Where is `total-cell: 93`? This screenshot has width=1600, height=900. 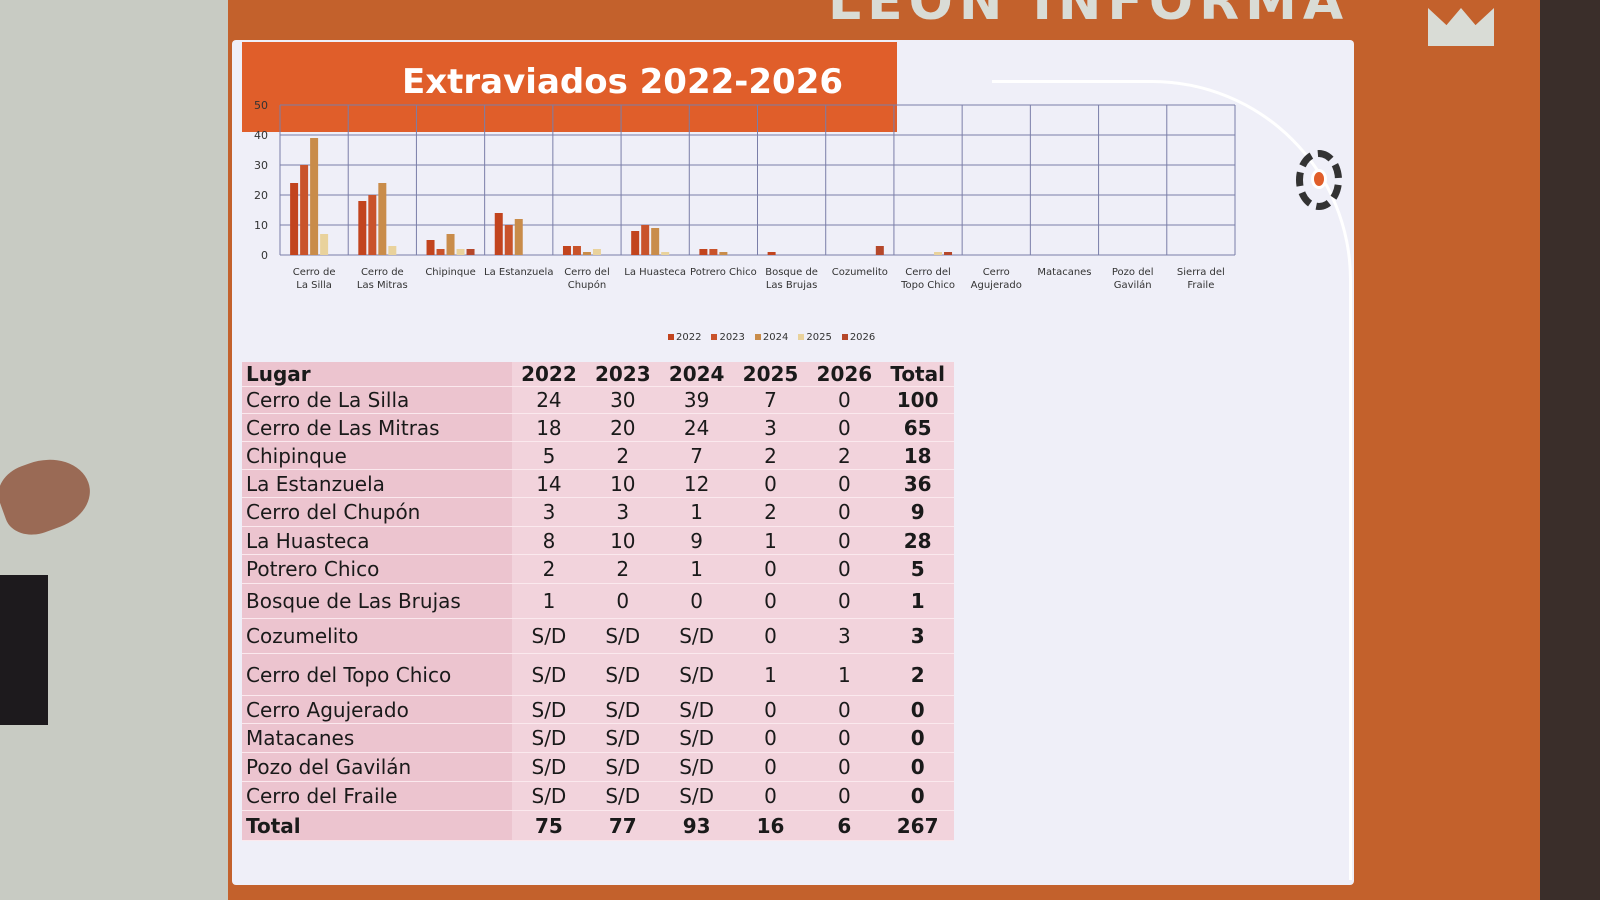
total-cell: 93 is located at coordinates (696, 825).